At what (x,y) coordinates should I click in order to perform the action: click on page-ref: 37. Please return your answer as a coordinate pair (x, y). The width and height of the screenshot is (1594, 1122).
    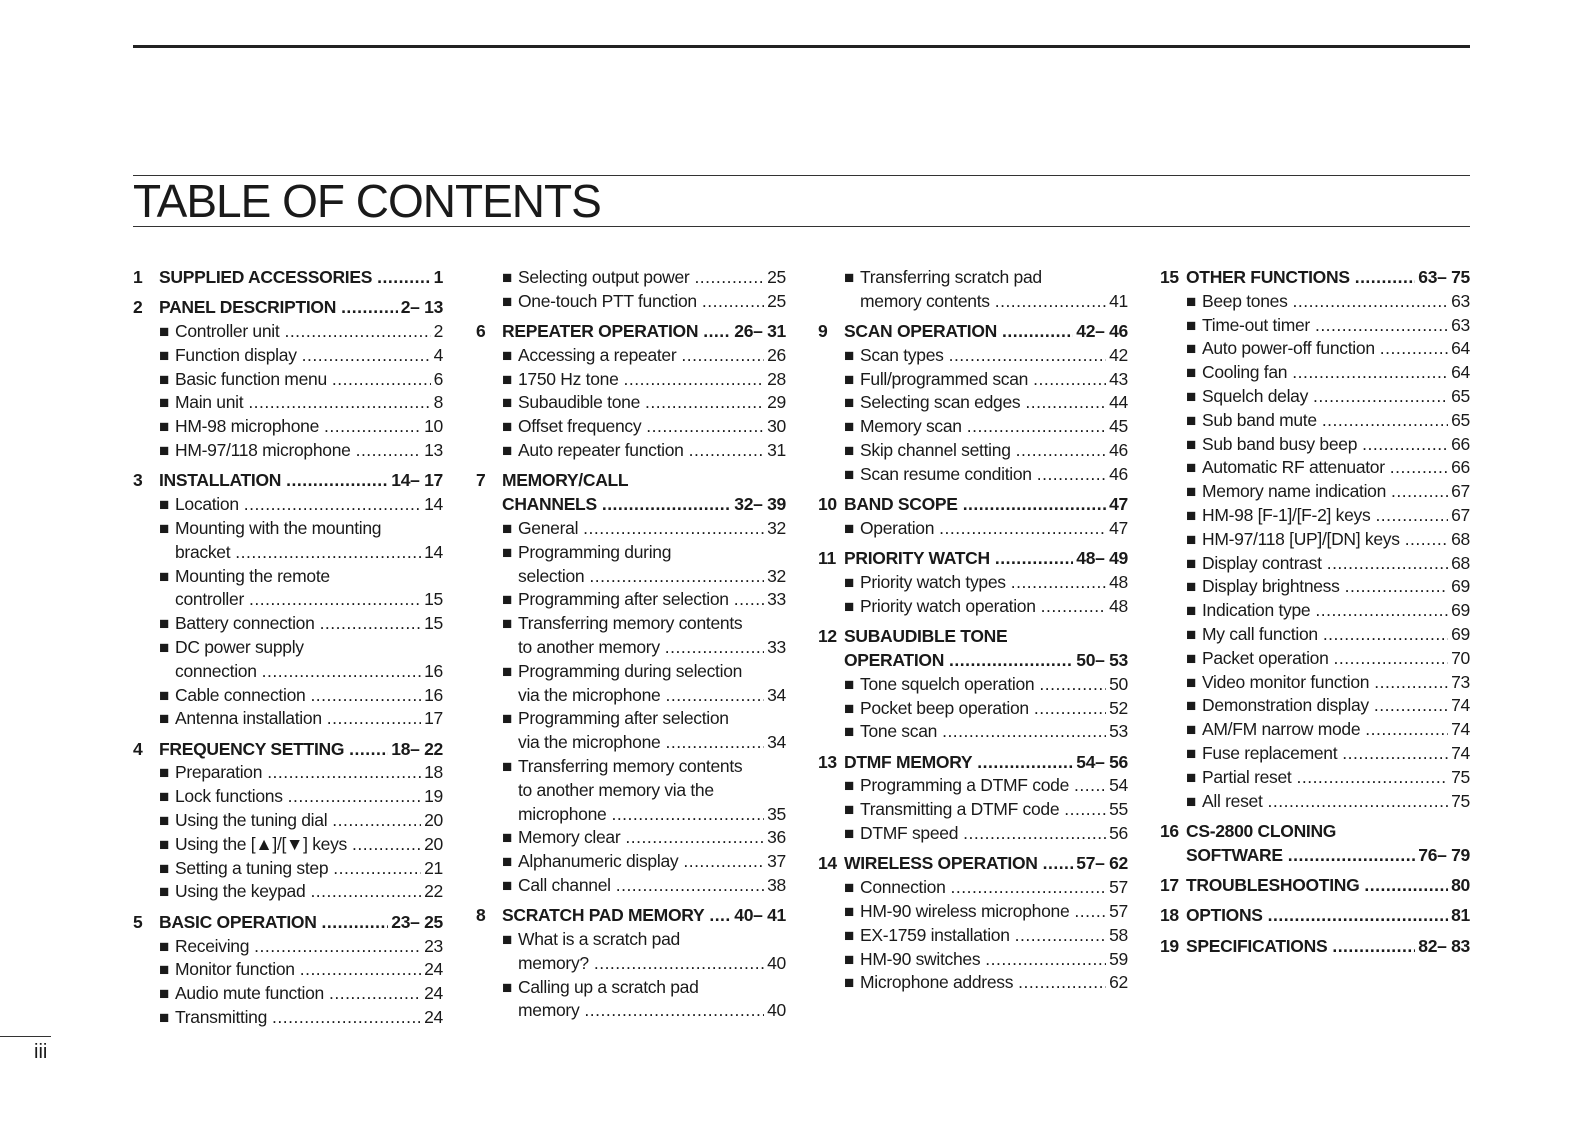
    Looking at the image, I should click on (776, 861).